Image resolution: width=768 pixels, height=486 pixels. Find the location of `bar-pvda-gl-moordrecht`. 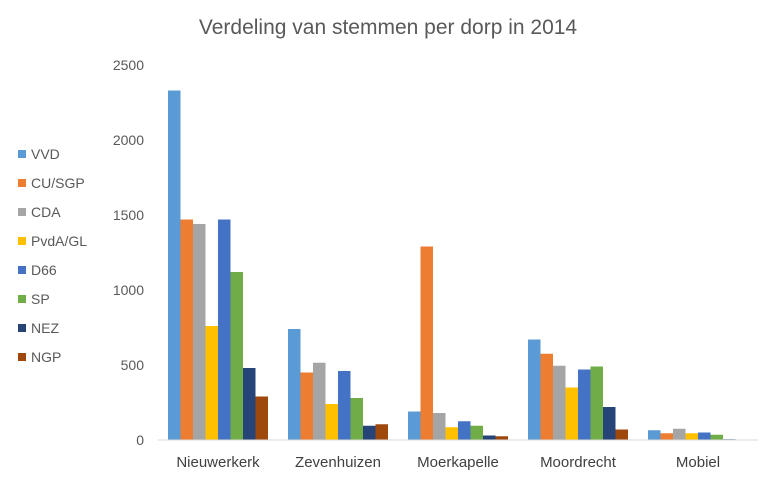

bar-pvda-gl-moordrecht is located at coordinates (571, 413).